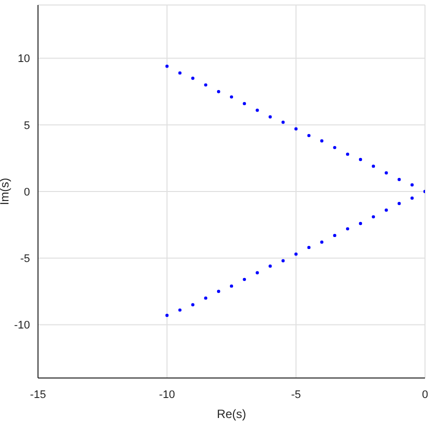 This screenshot has width=432, height=428. Describe the element at coordinates (24, 59) in the screenshot. I see `y-tick-label: 10` at that location.